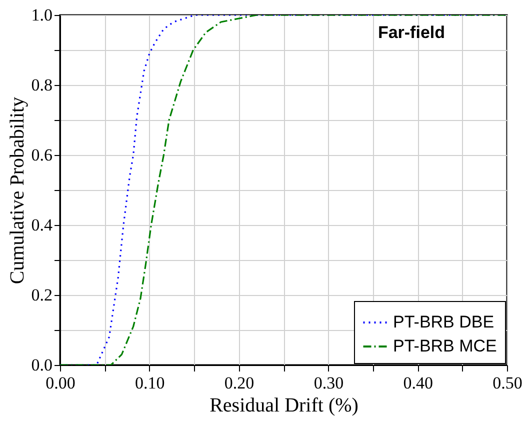  I want to click on y-tick-label: 0.2, so click(41, 295).